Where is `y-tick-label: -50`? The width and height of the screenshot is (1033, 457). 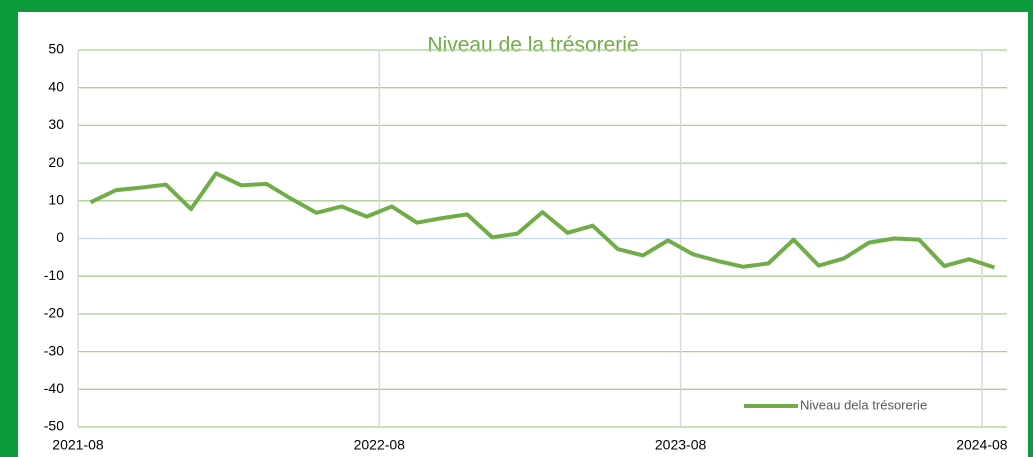
y-tick-label: -50 is located at coordinates (54, 426).